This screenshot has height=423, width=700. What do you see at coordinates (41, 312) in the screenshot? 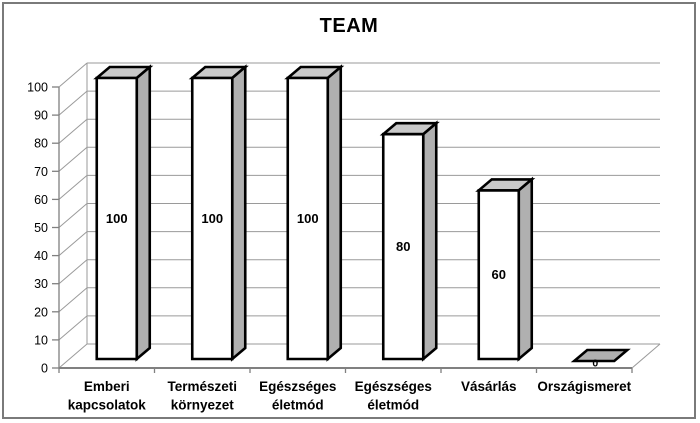
I see `y-tick-label: 20` at bounding box center [41, 312].